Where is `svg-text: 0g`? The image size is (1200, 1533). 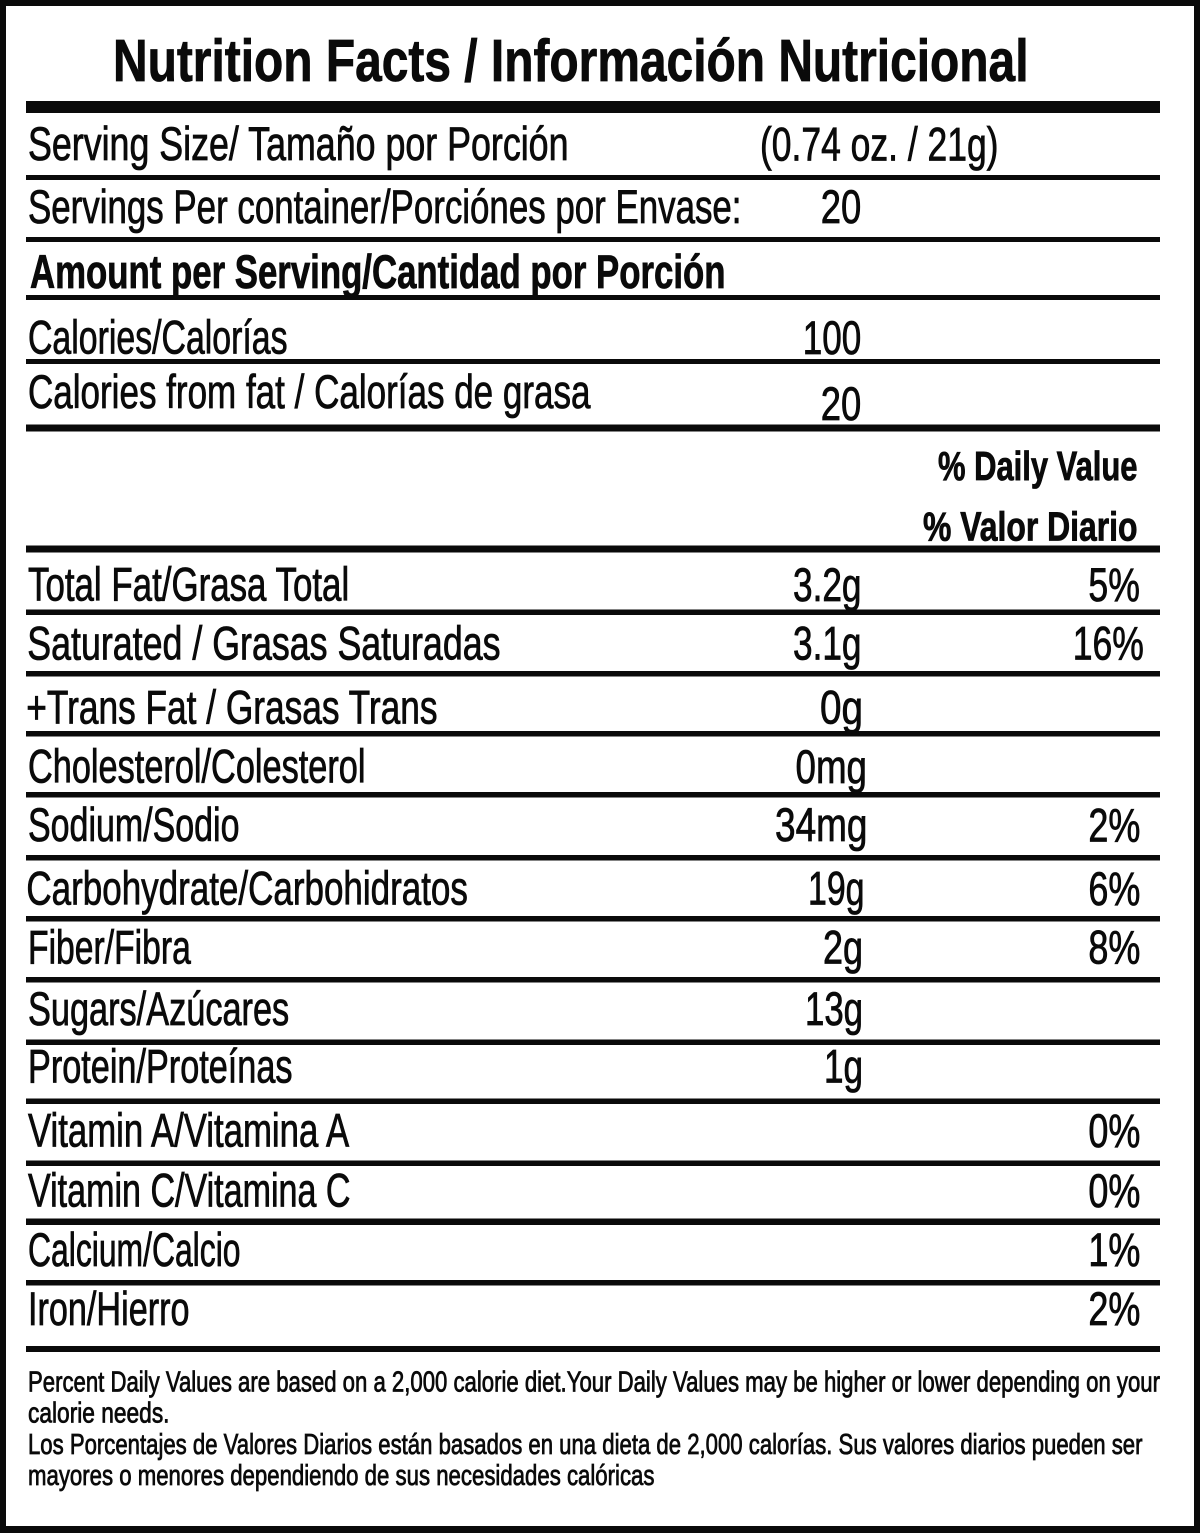 svg-text: 0g is located at coordinates (841, 707).